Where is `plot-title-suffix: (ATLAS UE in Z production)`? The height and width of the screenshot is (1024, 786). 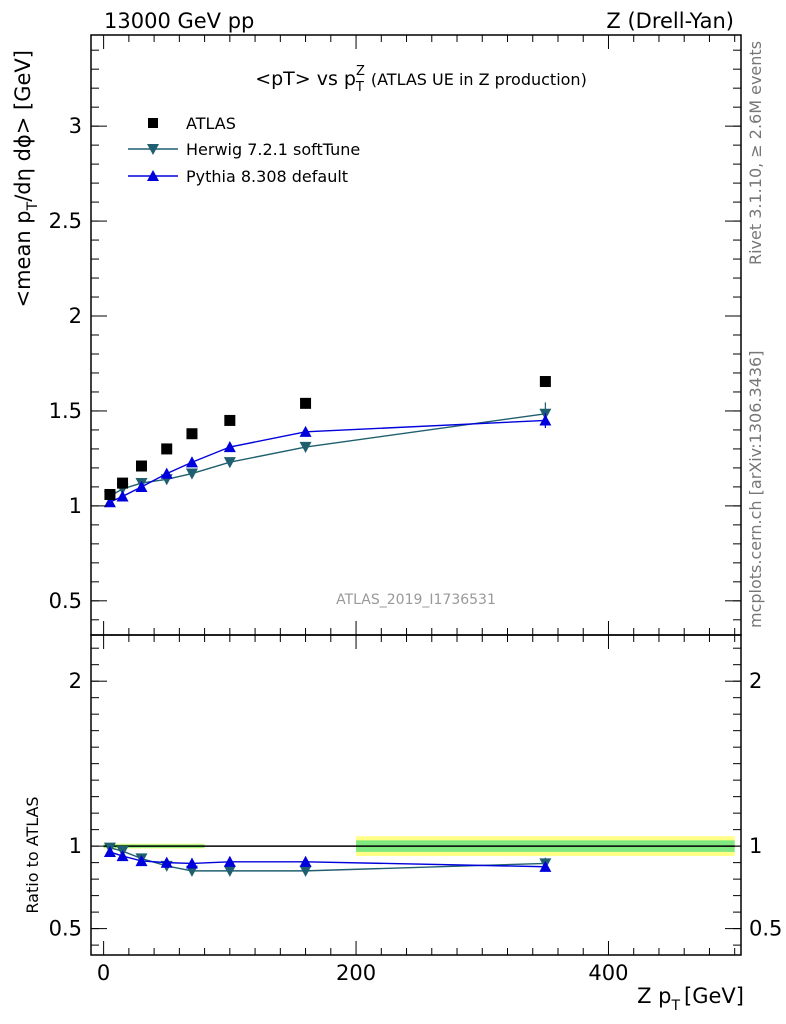 plot-title-suffix: (ATLAS UE in Z production) is located at coordinates (479, 79).